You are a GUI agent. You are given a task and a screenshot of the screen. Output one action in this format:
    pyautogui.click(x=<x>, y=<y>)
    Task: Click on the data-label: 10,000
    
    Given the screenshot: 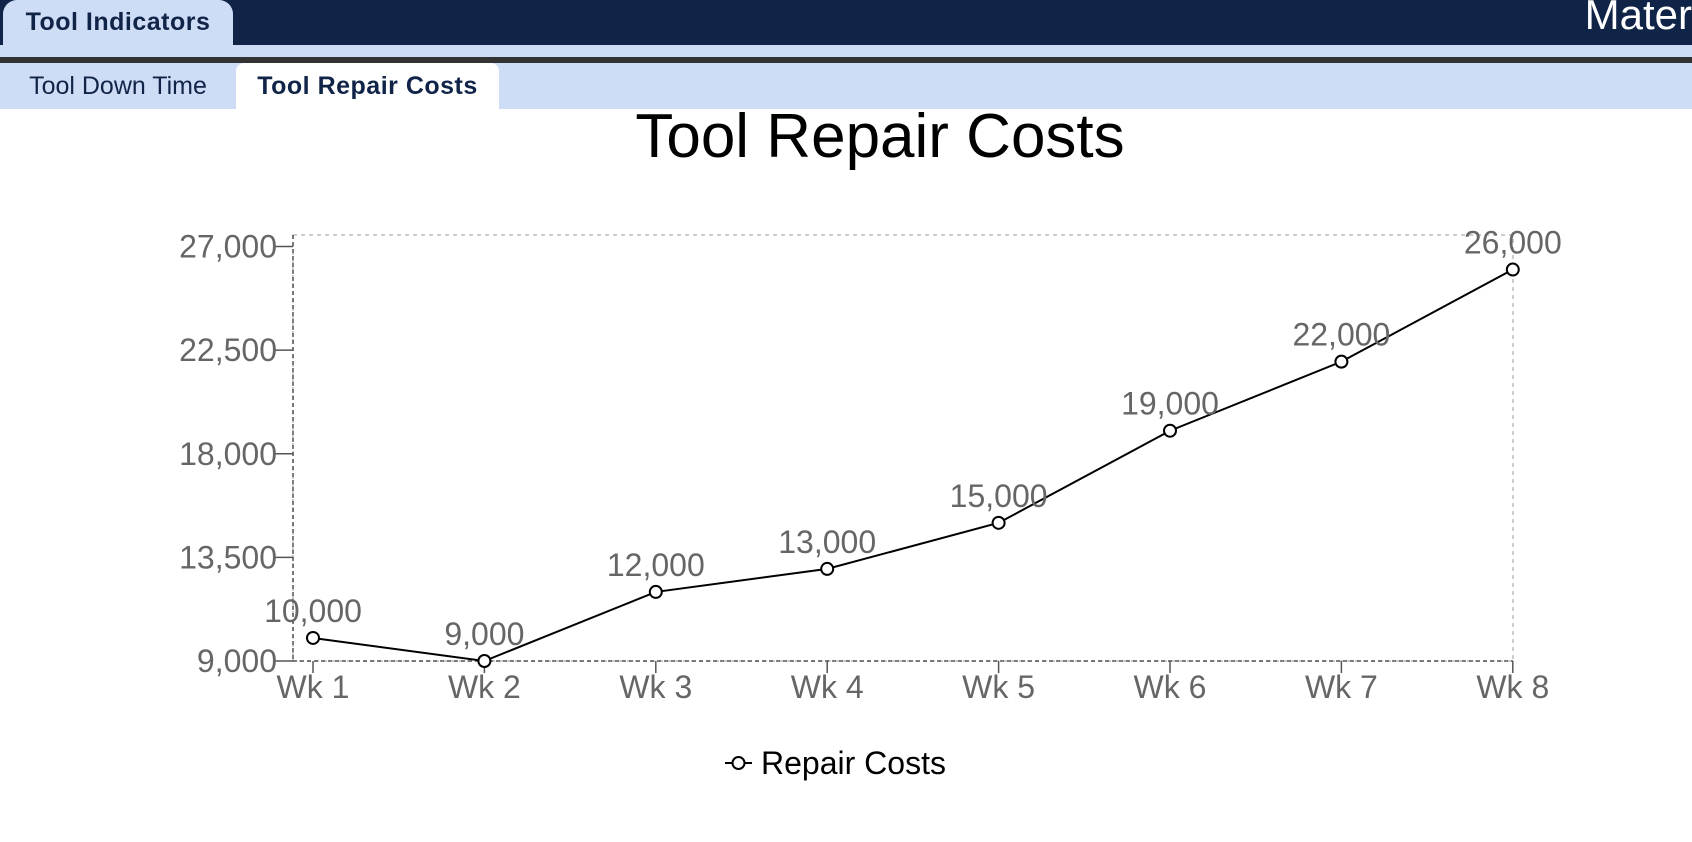 What is the action you would take?
    pyautogui.click(x=313, y=611)
    